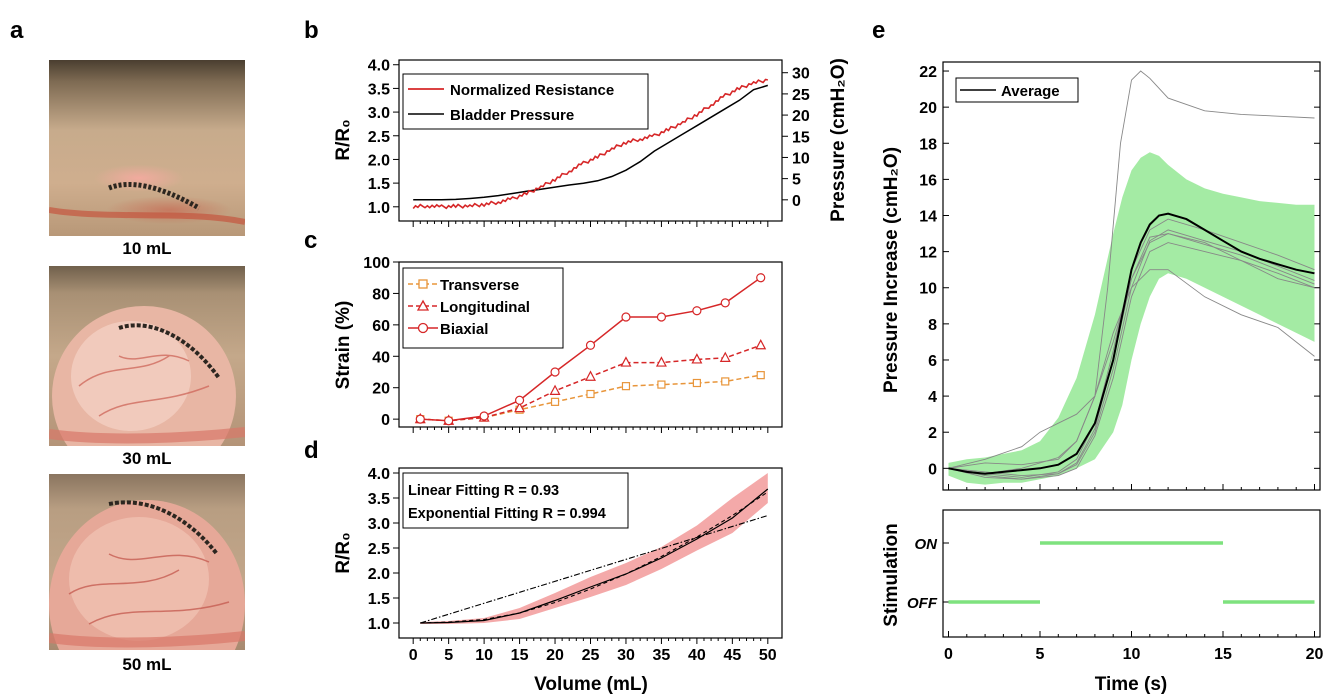  I want to click on chart-c-ylabel: Strain (%), so click(343, 345).